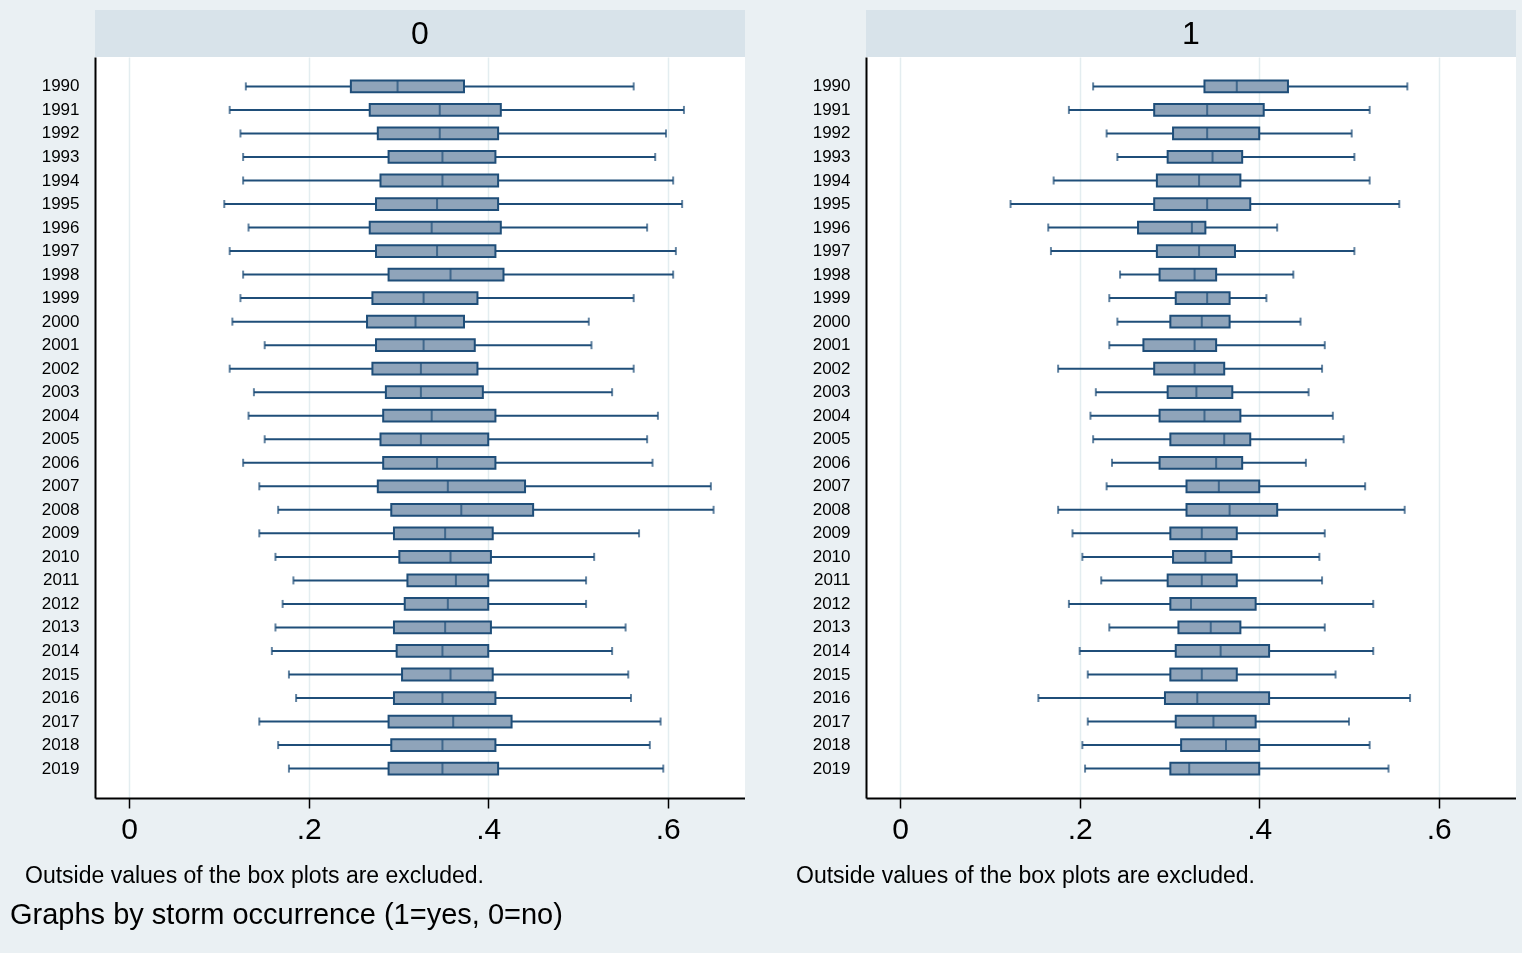  I want to click on text: Graphs by storm occurrence (1=yes, 0=no), so click(286, 914).